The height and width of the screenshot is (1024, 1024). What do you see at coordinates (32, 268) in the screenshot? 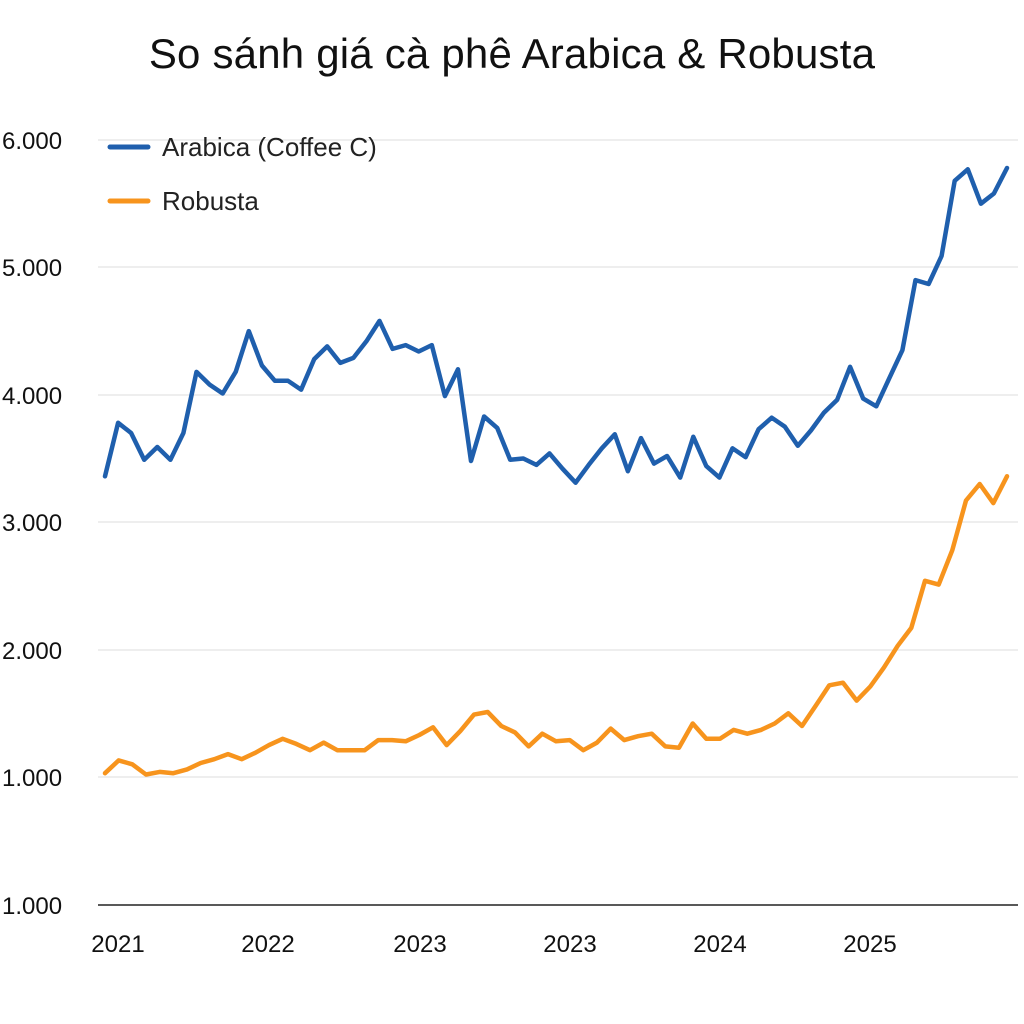
I see `y-tick-label: 5.000` at bounding box center [32, 268].